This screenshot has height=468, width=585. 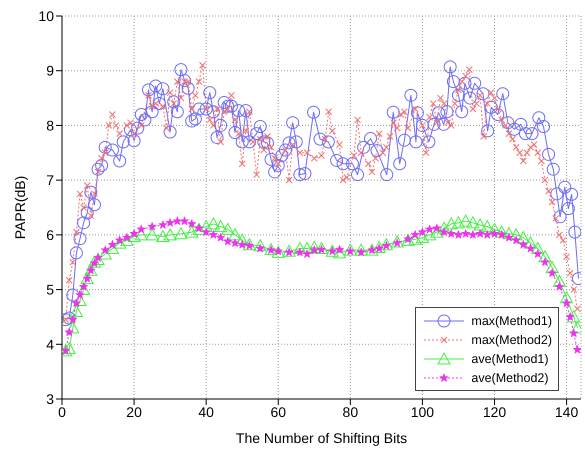 What do you see at coordinates (494, 412) in the screenshot?
I see `x-tick-label: 120` at bounding box center [494, 412].